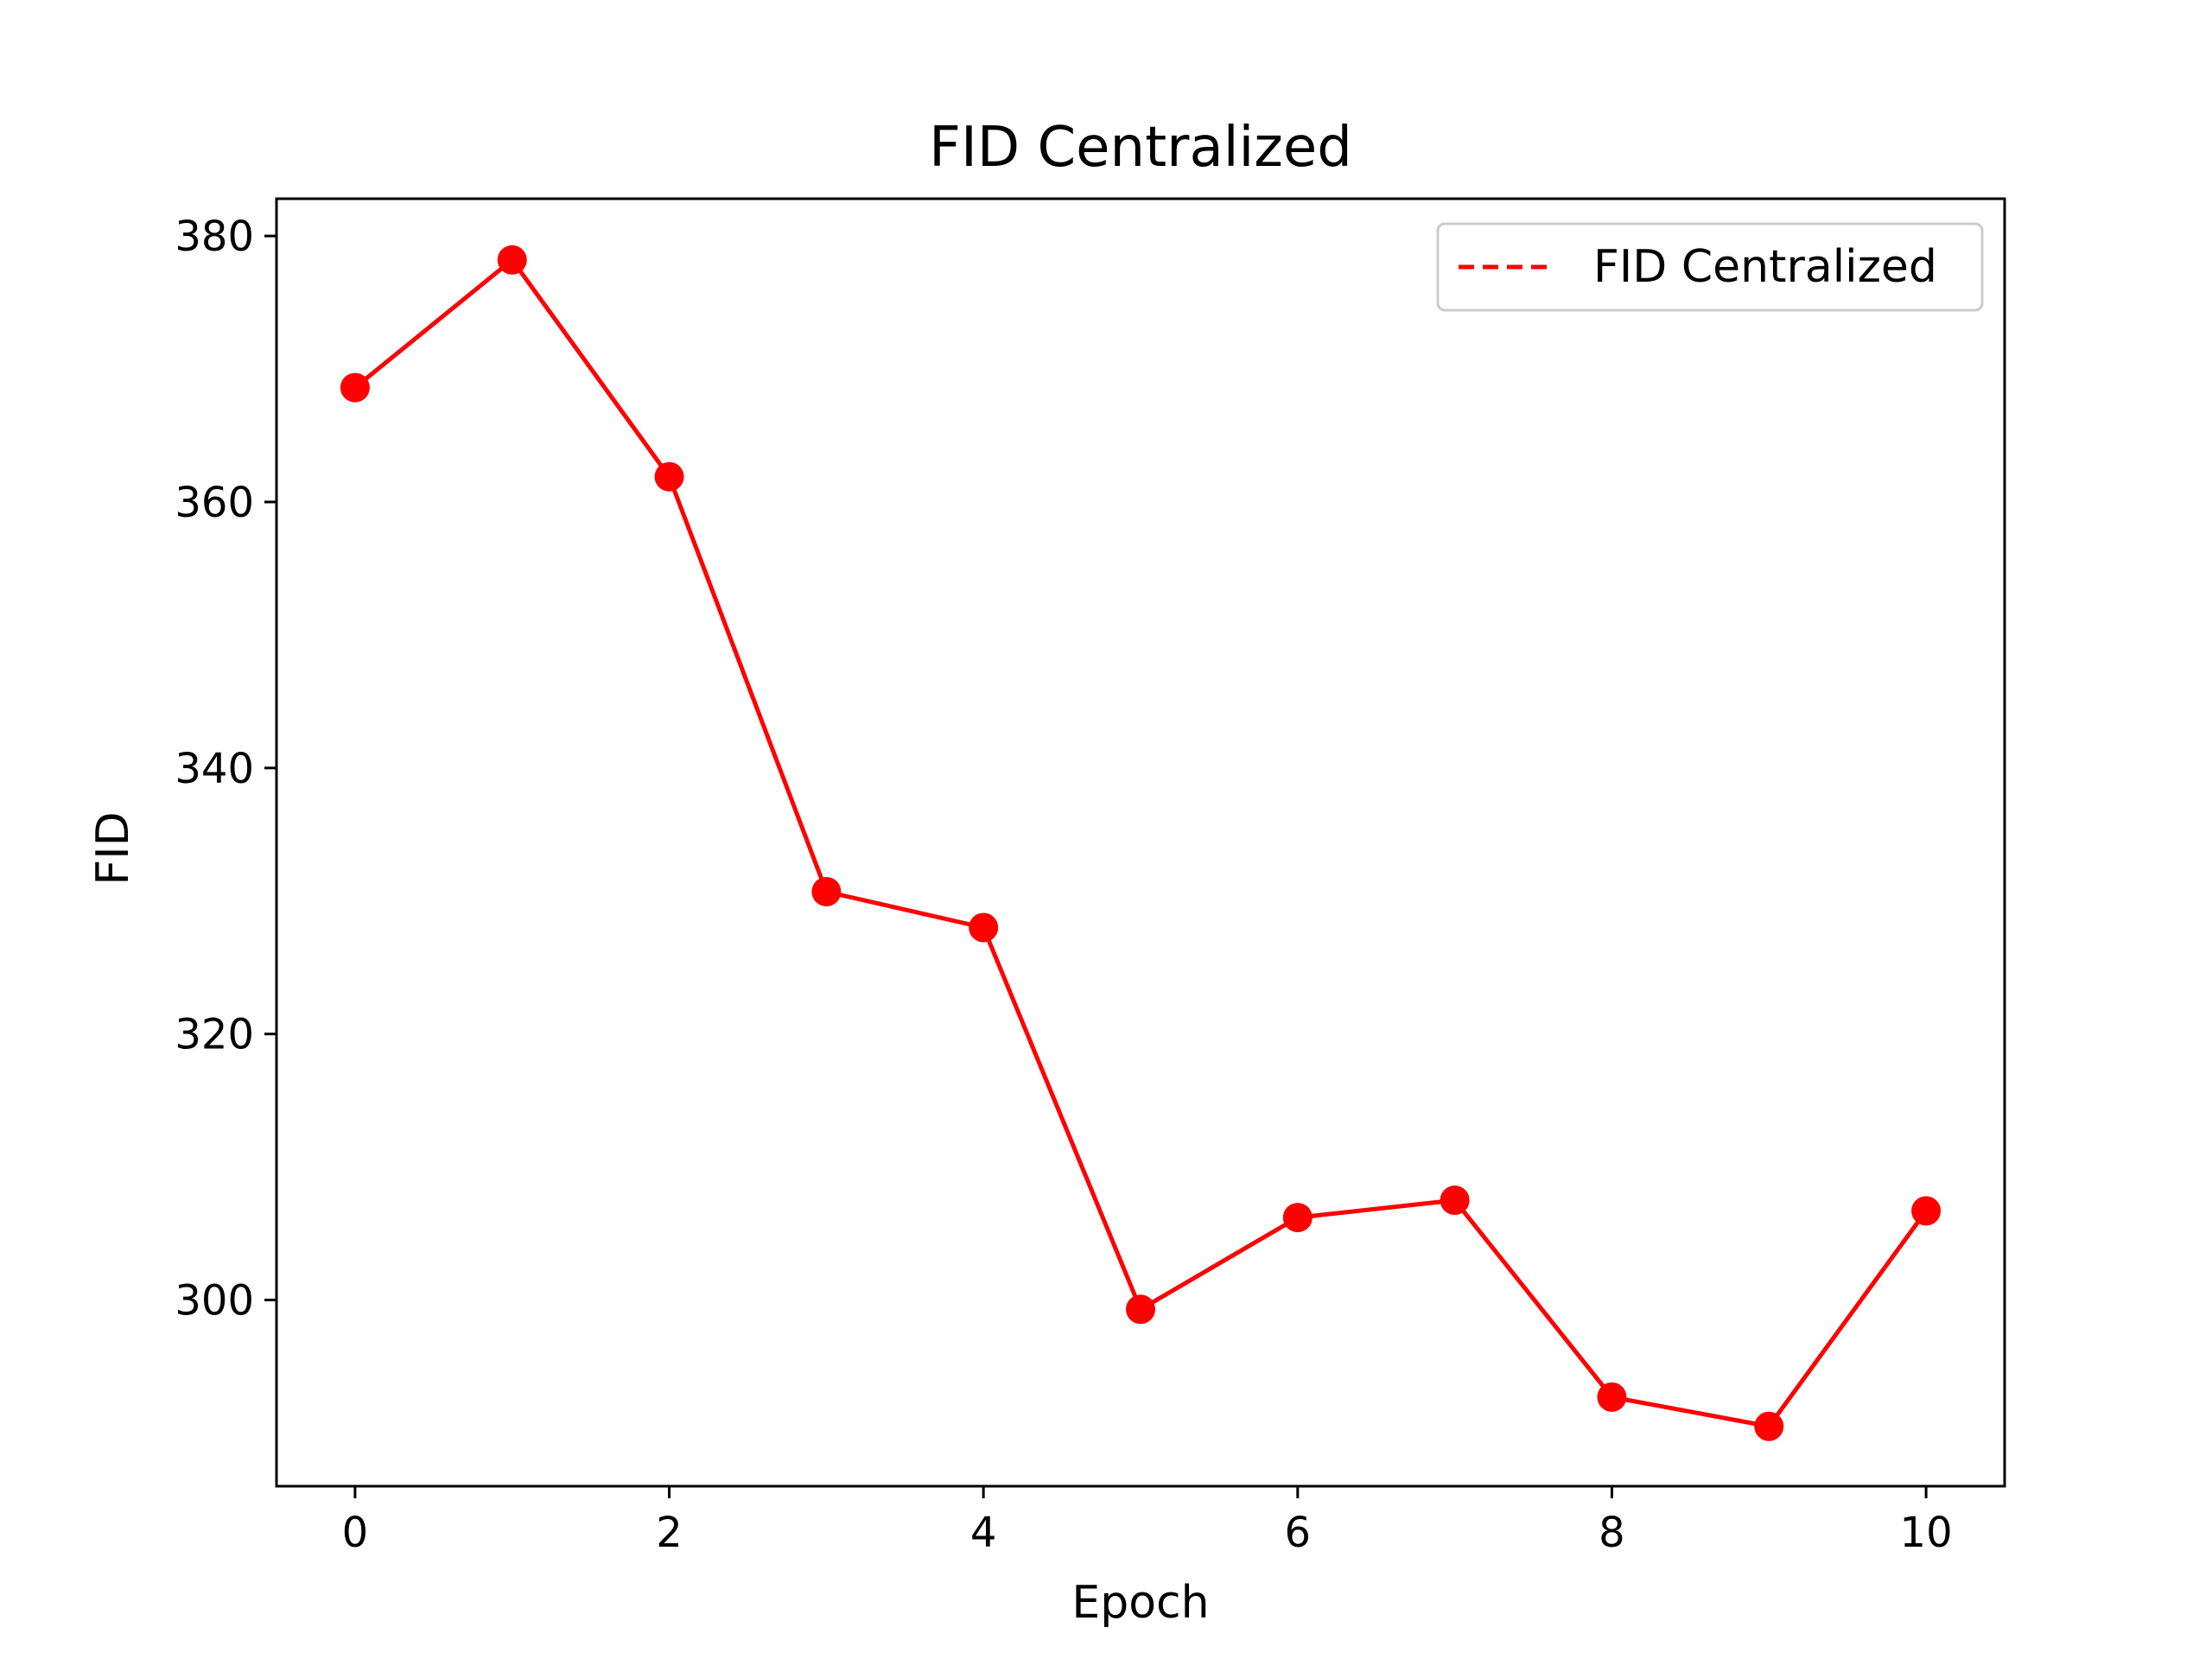 The height and width of the screenshot is (1659, 2212). What do you see at coordinates (214, 237) in the screenshot?
I see `y-tick-label: 380` at bounding box center [214, 237].